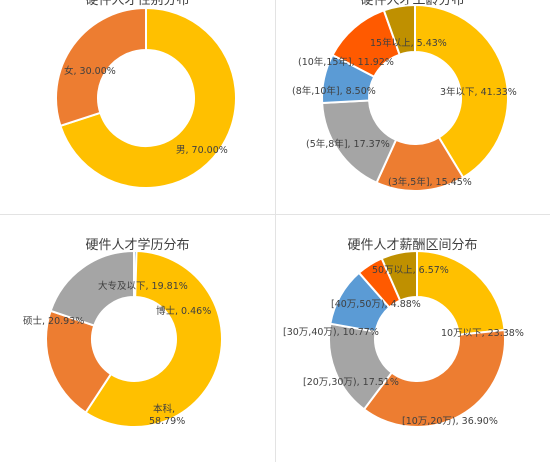 Image resolution: width=550 pixels, height=462 pixels. What do you see at coordinates (275, 231) in the screenshot?
I see `vertical-divider` at bounding box center [275, 231].